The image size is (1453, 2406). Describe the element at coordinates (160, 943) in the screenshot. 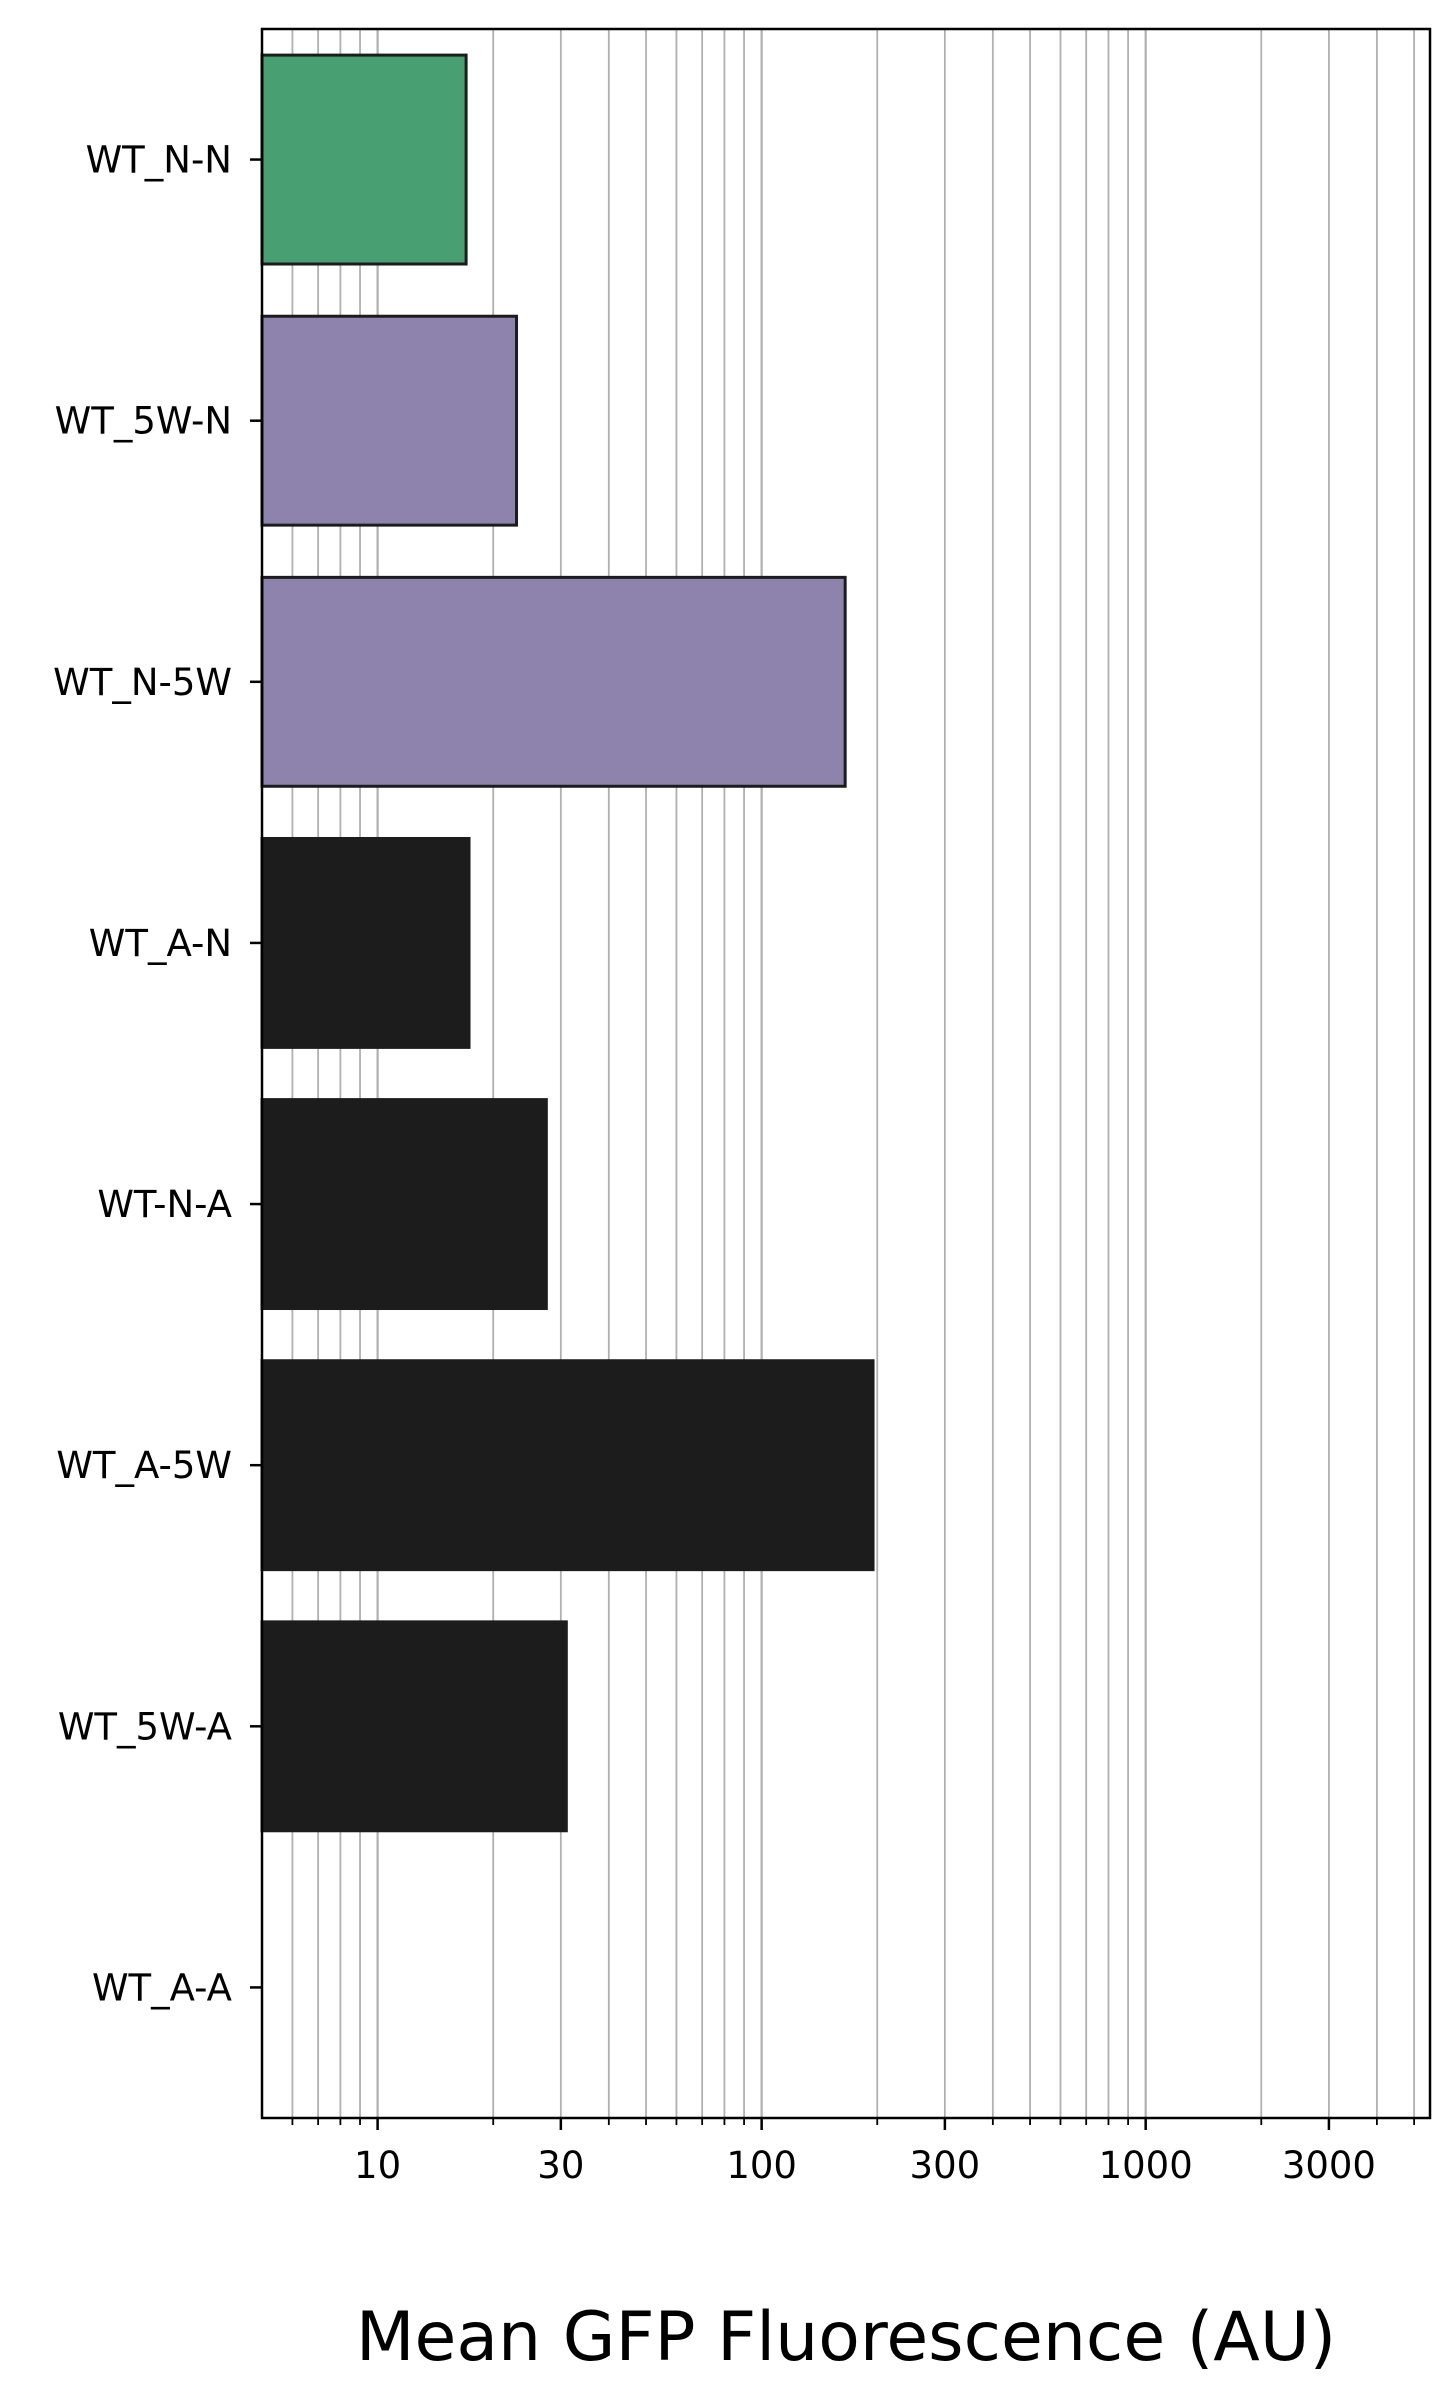

I see `y-tick-label: WT_A-N` at that location.